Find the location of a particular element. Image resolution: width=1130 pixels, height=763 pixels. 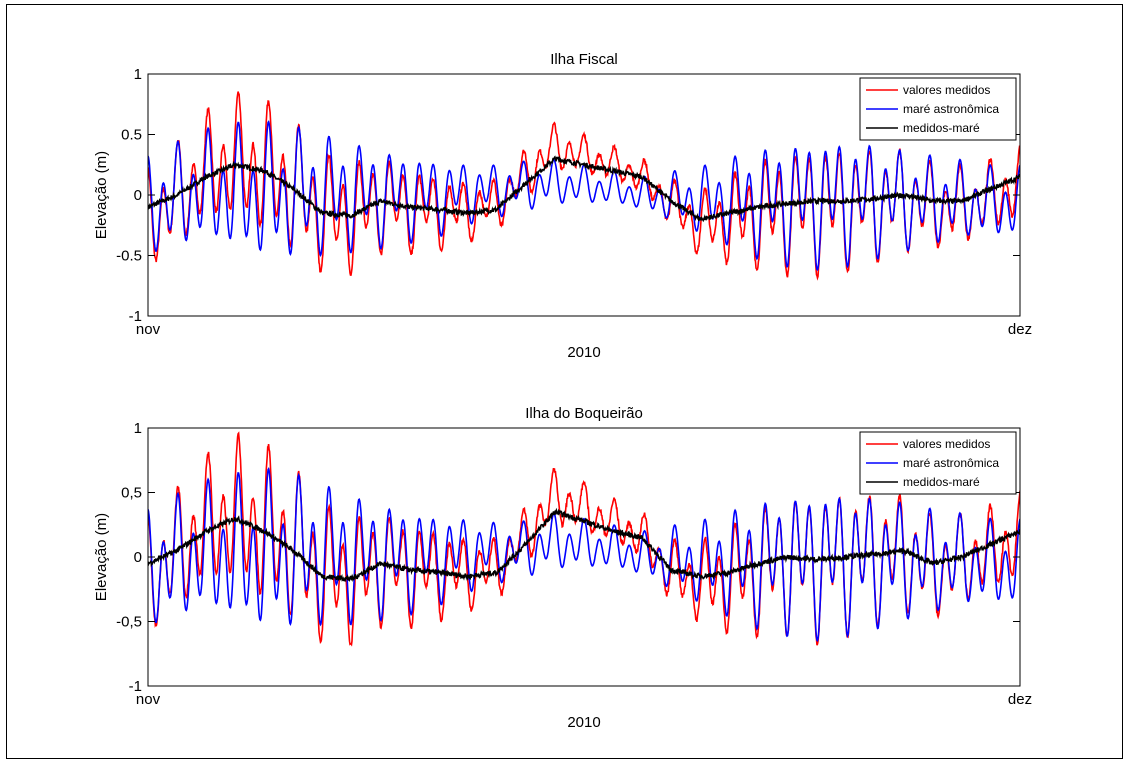

chart-title: Ilha Fiscal is located at coordinates (584, 59).